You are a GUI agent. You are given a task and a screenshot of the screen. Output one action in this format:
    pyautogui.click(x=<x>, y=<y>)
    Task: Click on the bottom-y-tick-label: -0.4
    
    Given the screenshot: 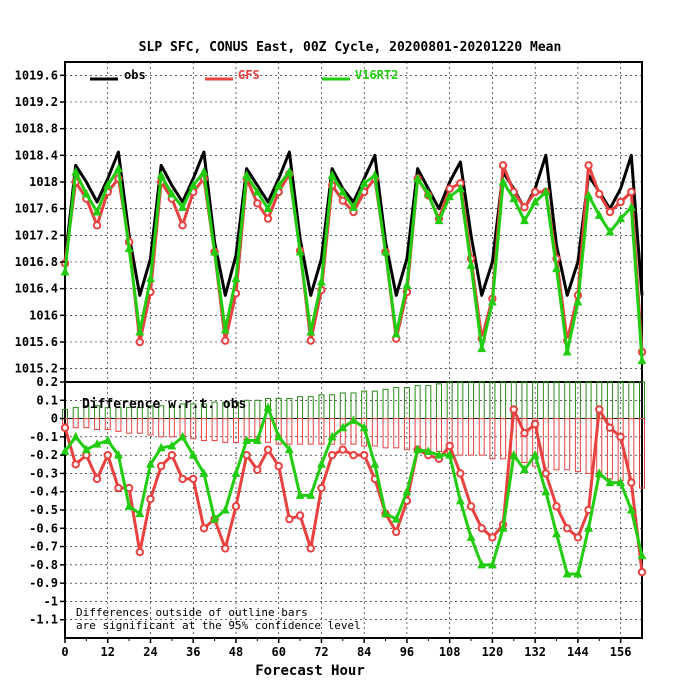 What is the action you would take?
    pyautogui.click(x=43, y=492)
    